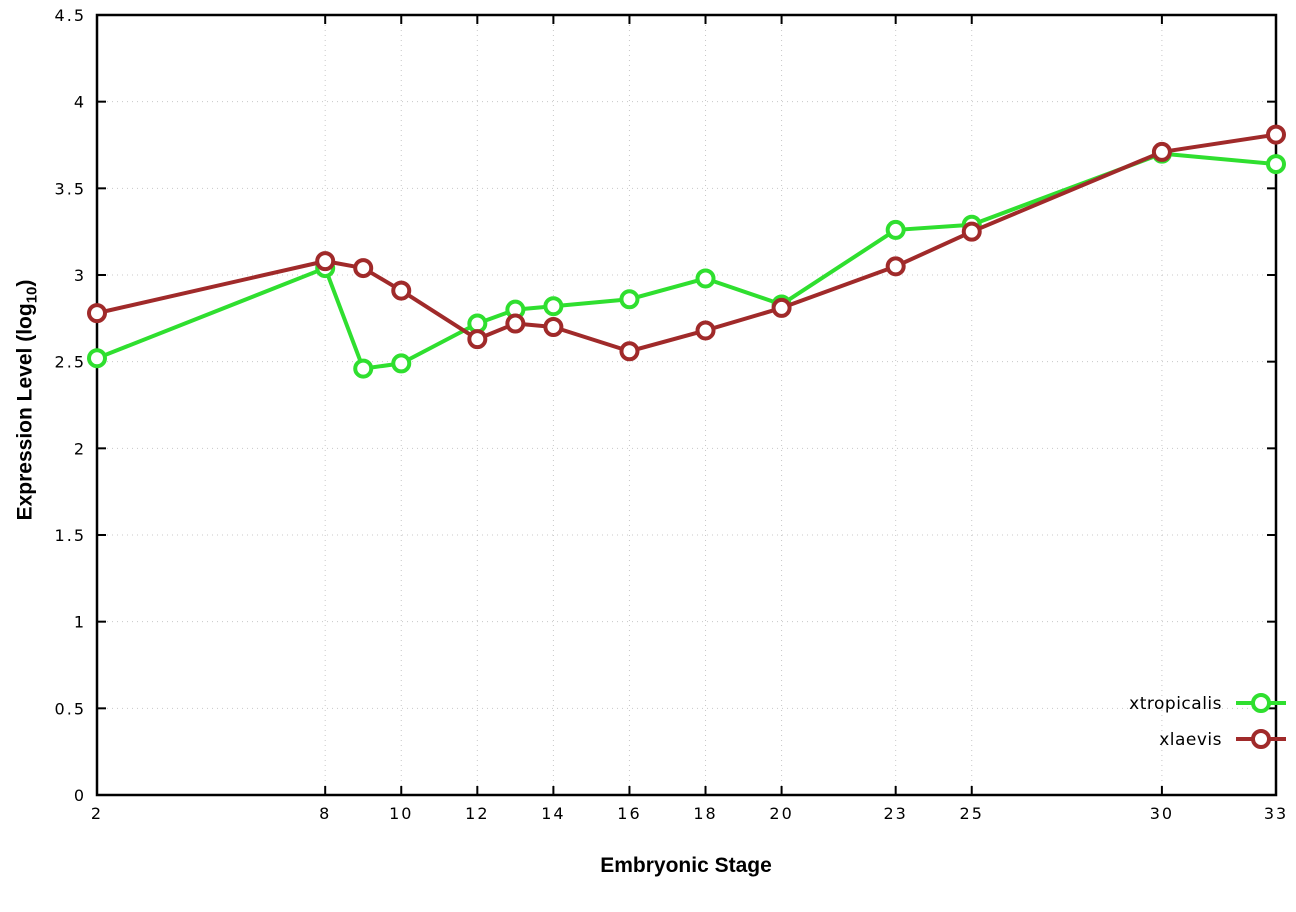 The width and height of the screenshot is (1296, 912). What do you see at coordinates (70, 362) in the screenshot?
I see `y-tick-label: 2.5` at bounding box center [70, 362].